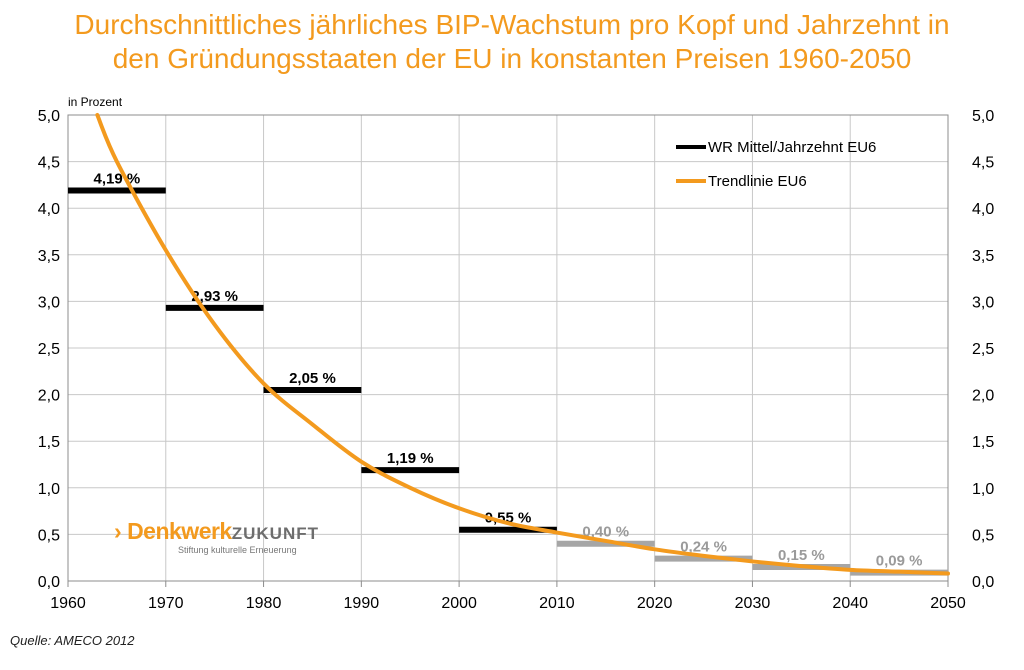 The width and height of the screenshot is (1024, 670). Describe the element at coordinates (49, 302) in the screenshot. I see `y-tick-left: 3,0` at that location.